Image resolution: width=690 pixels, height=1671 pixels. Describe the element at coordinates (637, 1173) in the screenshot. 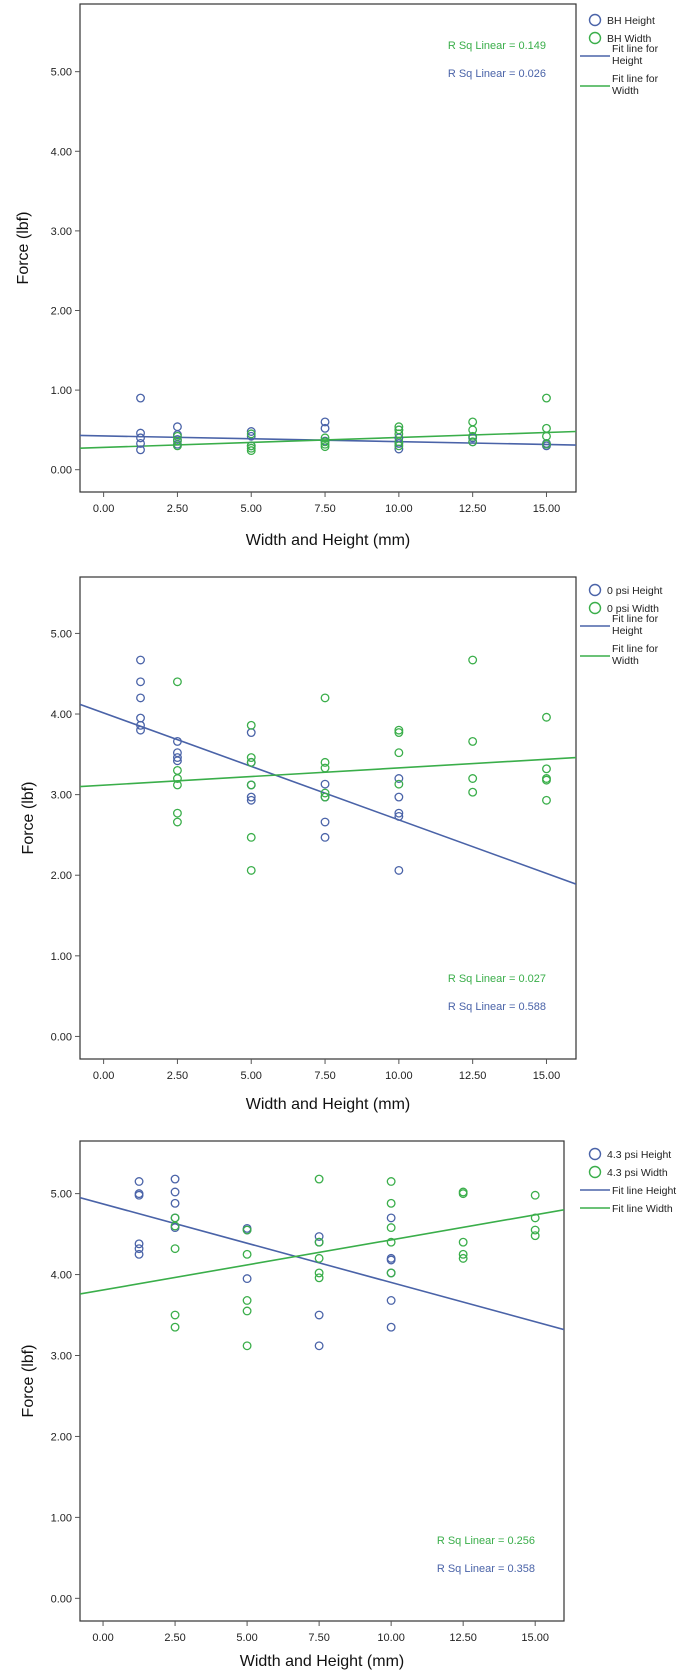

I see `legend-label: 4.3 psi Width` at that location.